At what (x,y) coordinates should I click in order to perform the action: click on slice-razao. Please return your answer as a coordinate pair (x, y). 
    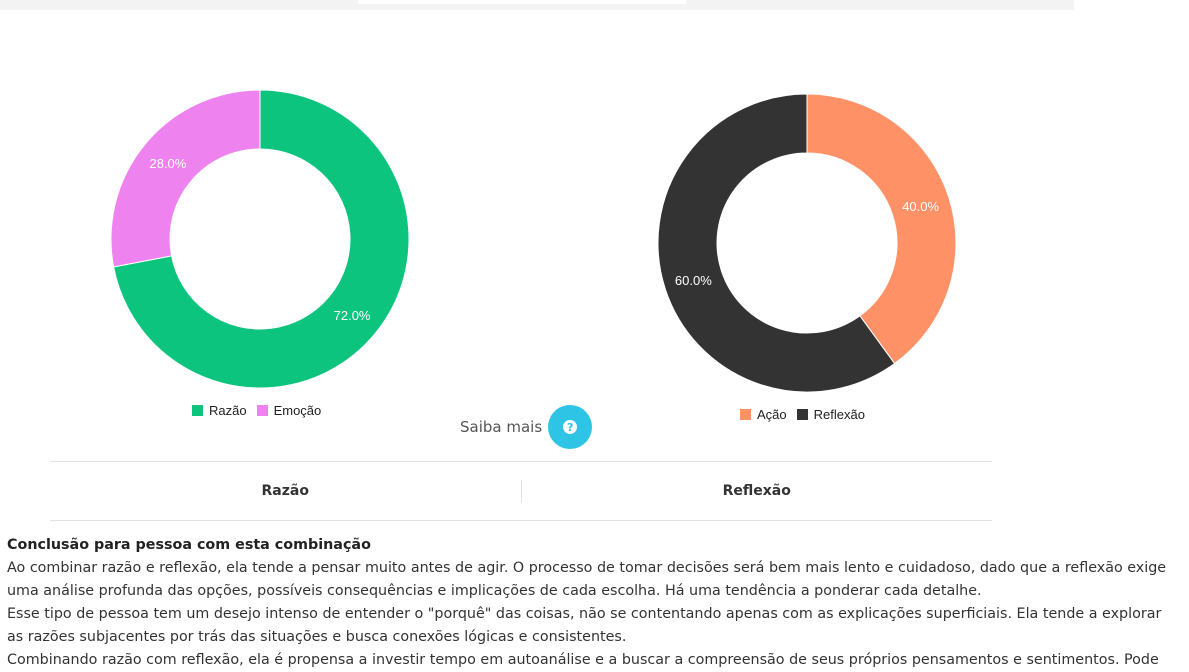
    Looking at the image, I should click on (261, 239).